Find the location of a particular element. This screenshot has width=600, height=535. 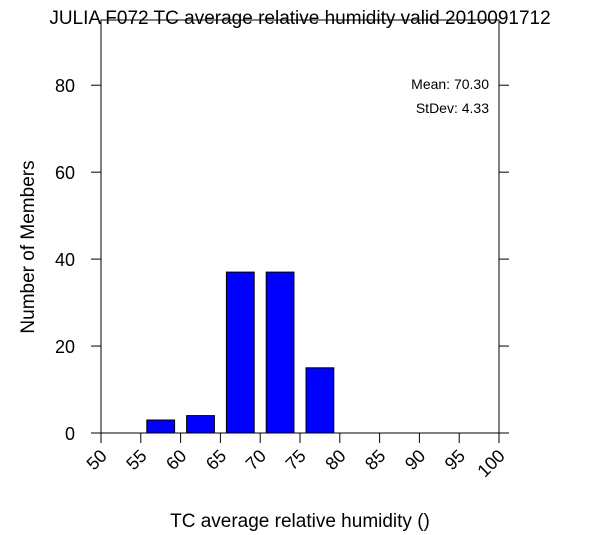

x-tick-label-80: 80 is located at coordinates (335, 460).